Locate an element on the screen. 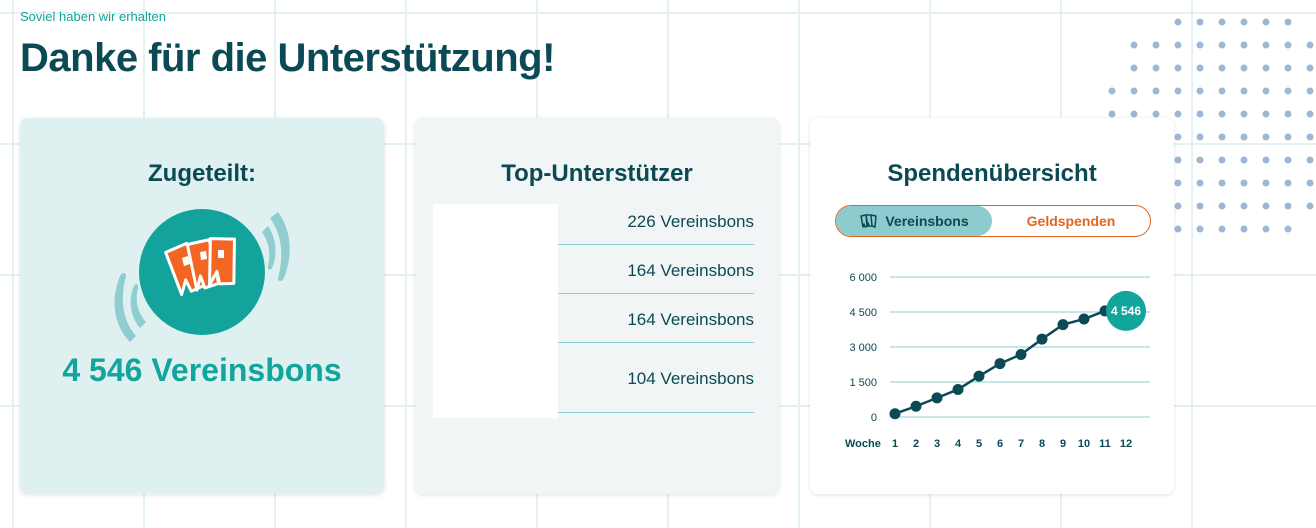 The image size is (1316, 528). last-value-badge is located at coordinates (1126, 310).